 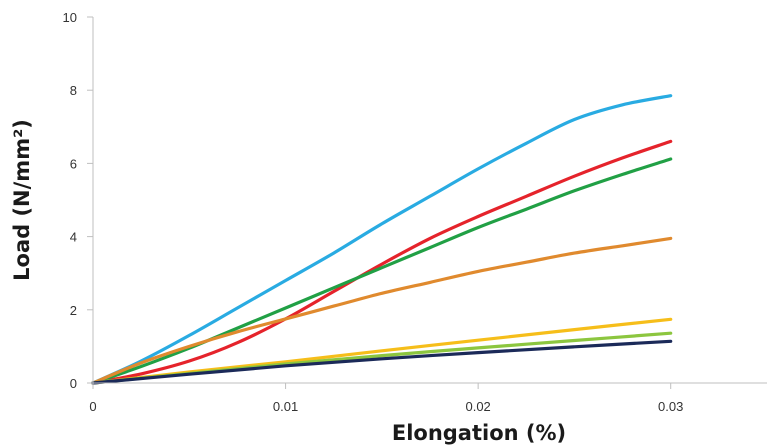 What do you see at coordinates (73, 310) in the screenshot?
I see `y-tick-label: 2` at bounding box center [73, 310].